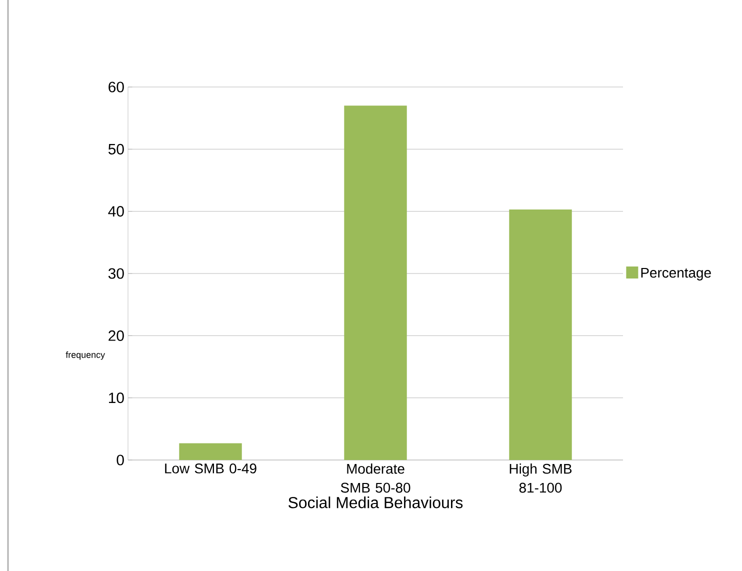  What do you see at coordinates (375, 502) in the screenshot?
I see `x-axis-title: Social Media Behaviours` at bounding box center [375, 502].